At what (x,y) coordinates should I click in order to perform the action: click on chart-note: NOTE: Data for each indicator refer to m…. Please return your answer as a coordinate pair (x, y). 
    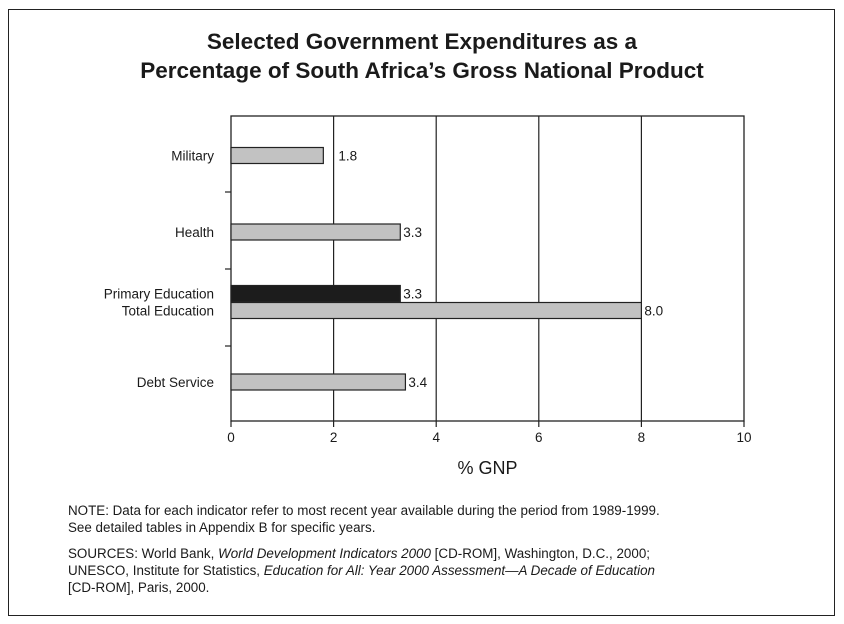
    Looking at the image, I should click on (433, 519).